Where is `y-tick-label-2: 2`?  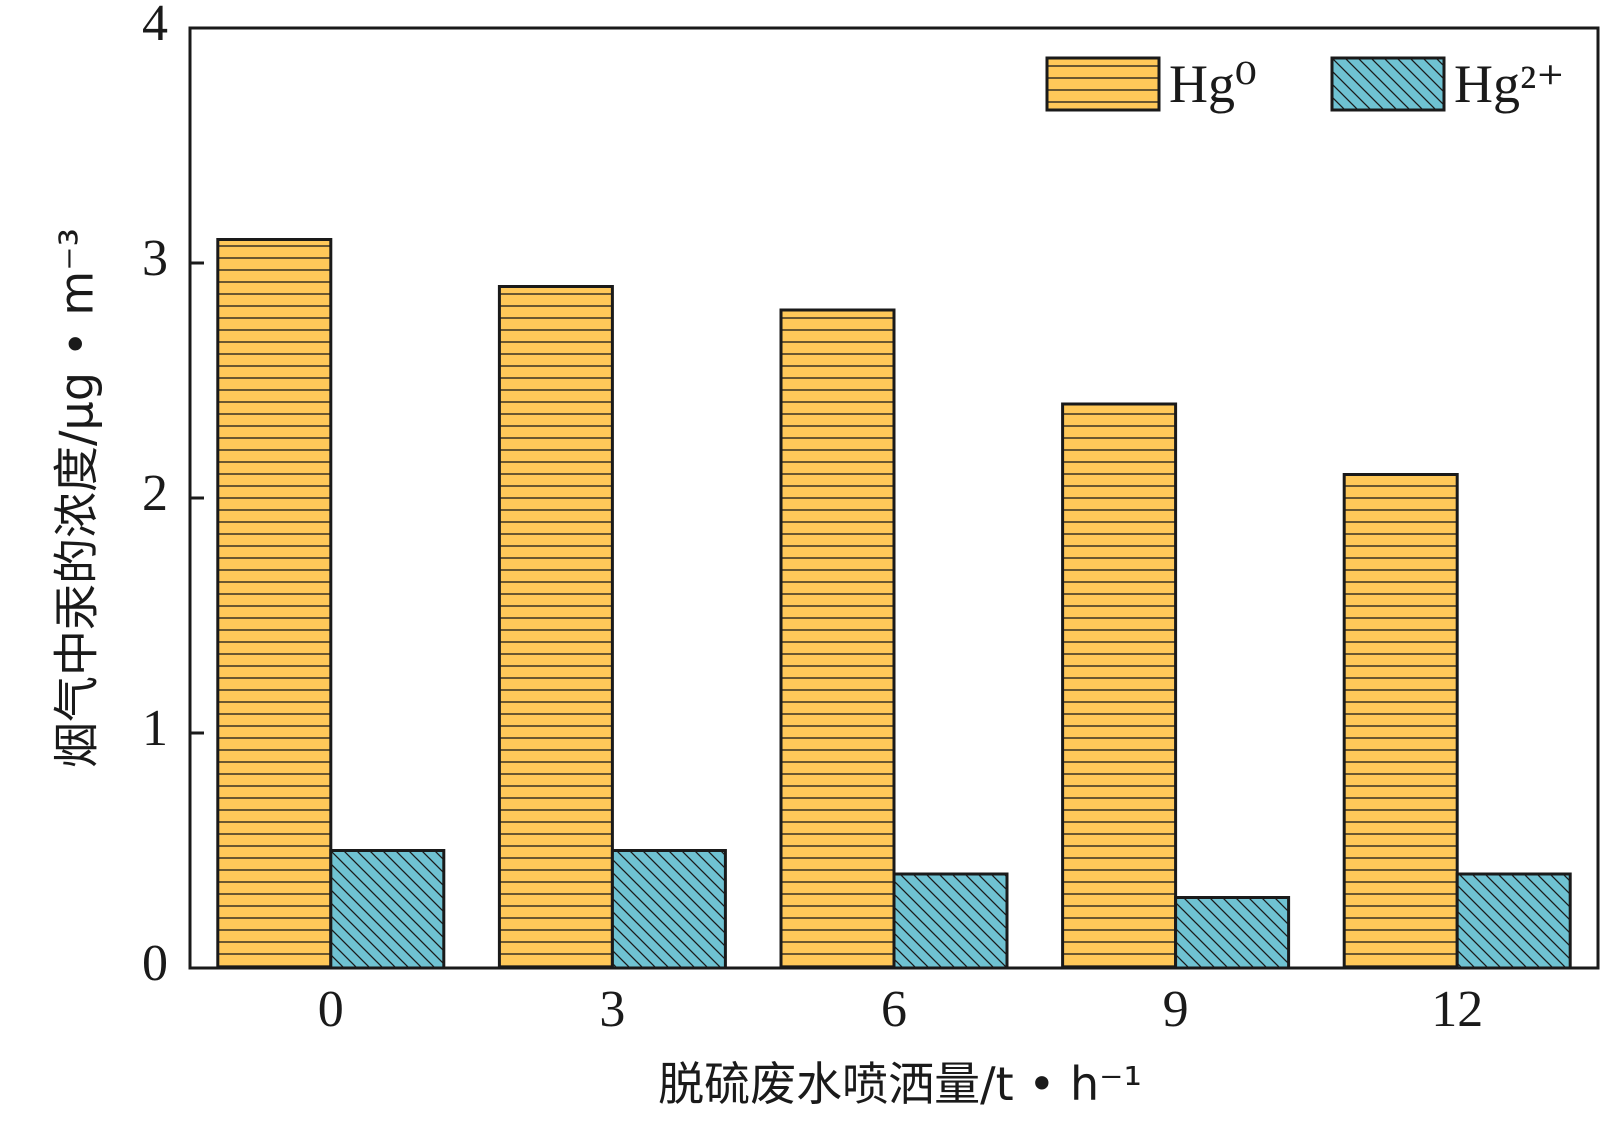
y-tick-label-2: 2 is located at coordinates (155, 493).